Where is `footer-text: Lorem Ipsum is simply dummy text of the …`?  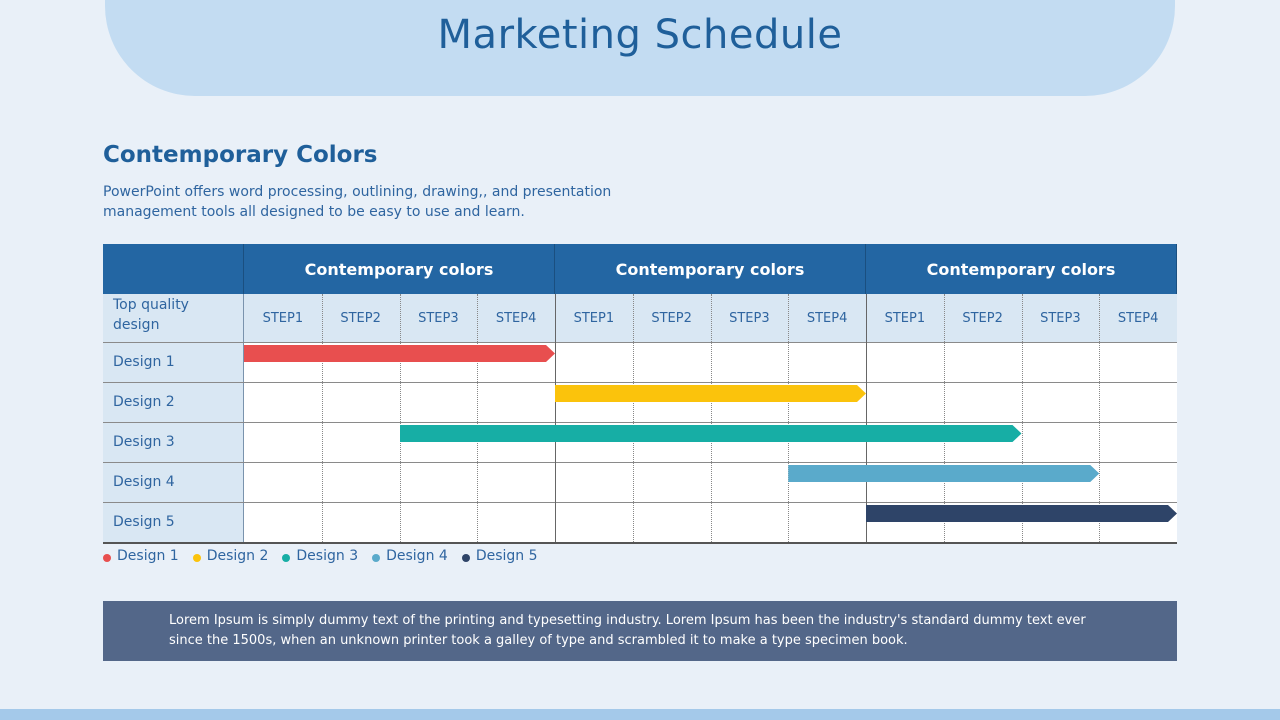 footer-text: Lorem Ipsum is simply dummy text of the … is located at coordinates (627, 630).